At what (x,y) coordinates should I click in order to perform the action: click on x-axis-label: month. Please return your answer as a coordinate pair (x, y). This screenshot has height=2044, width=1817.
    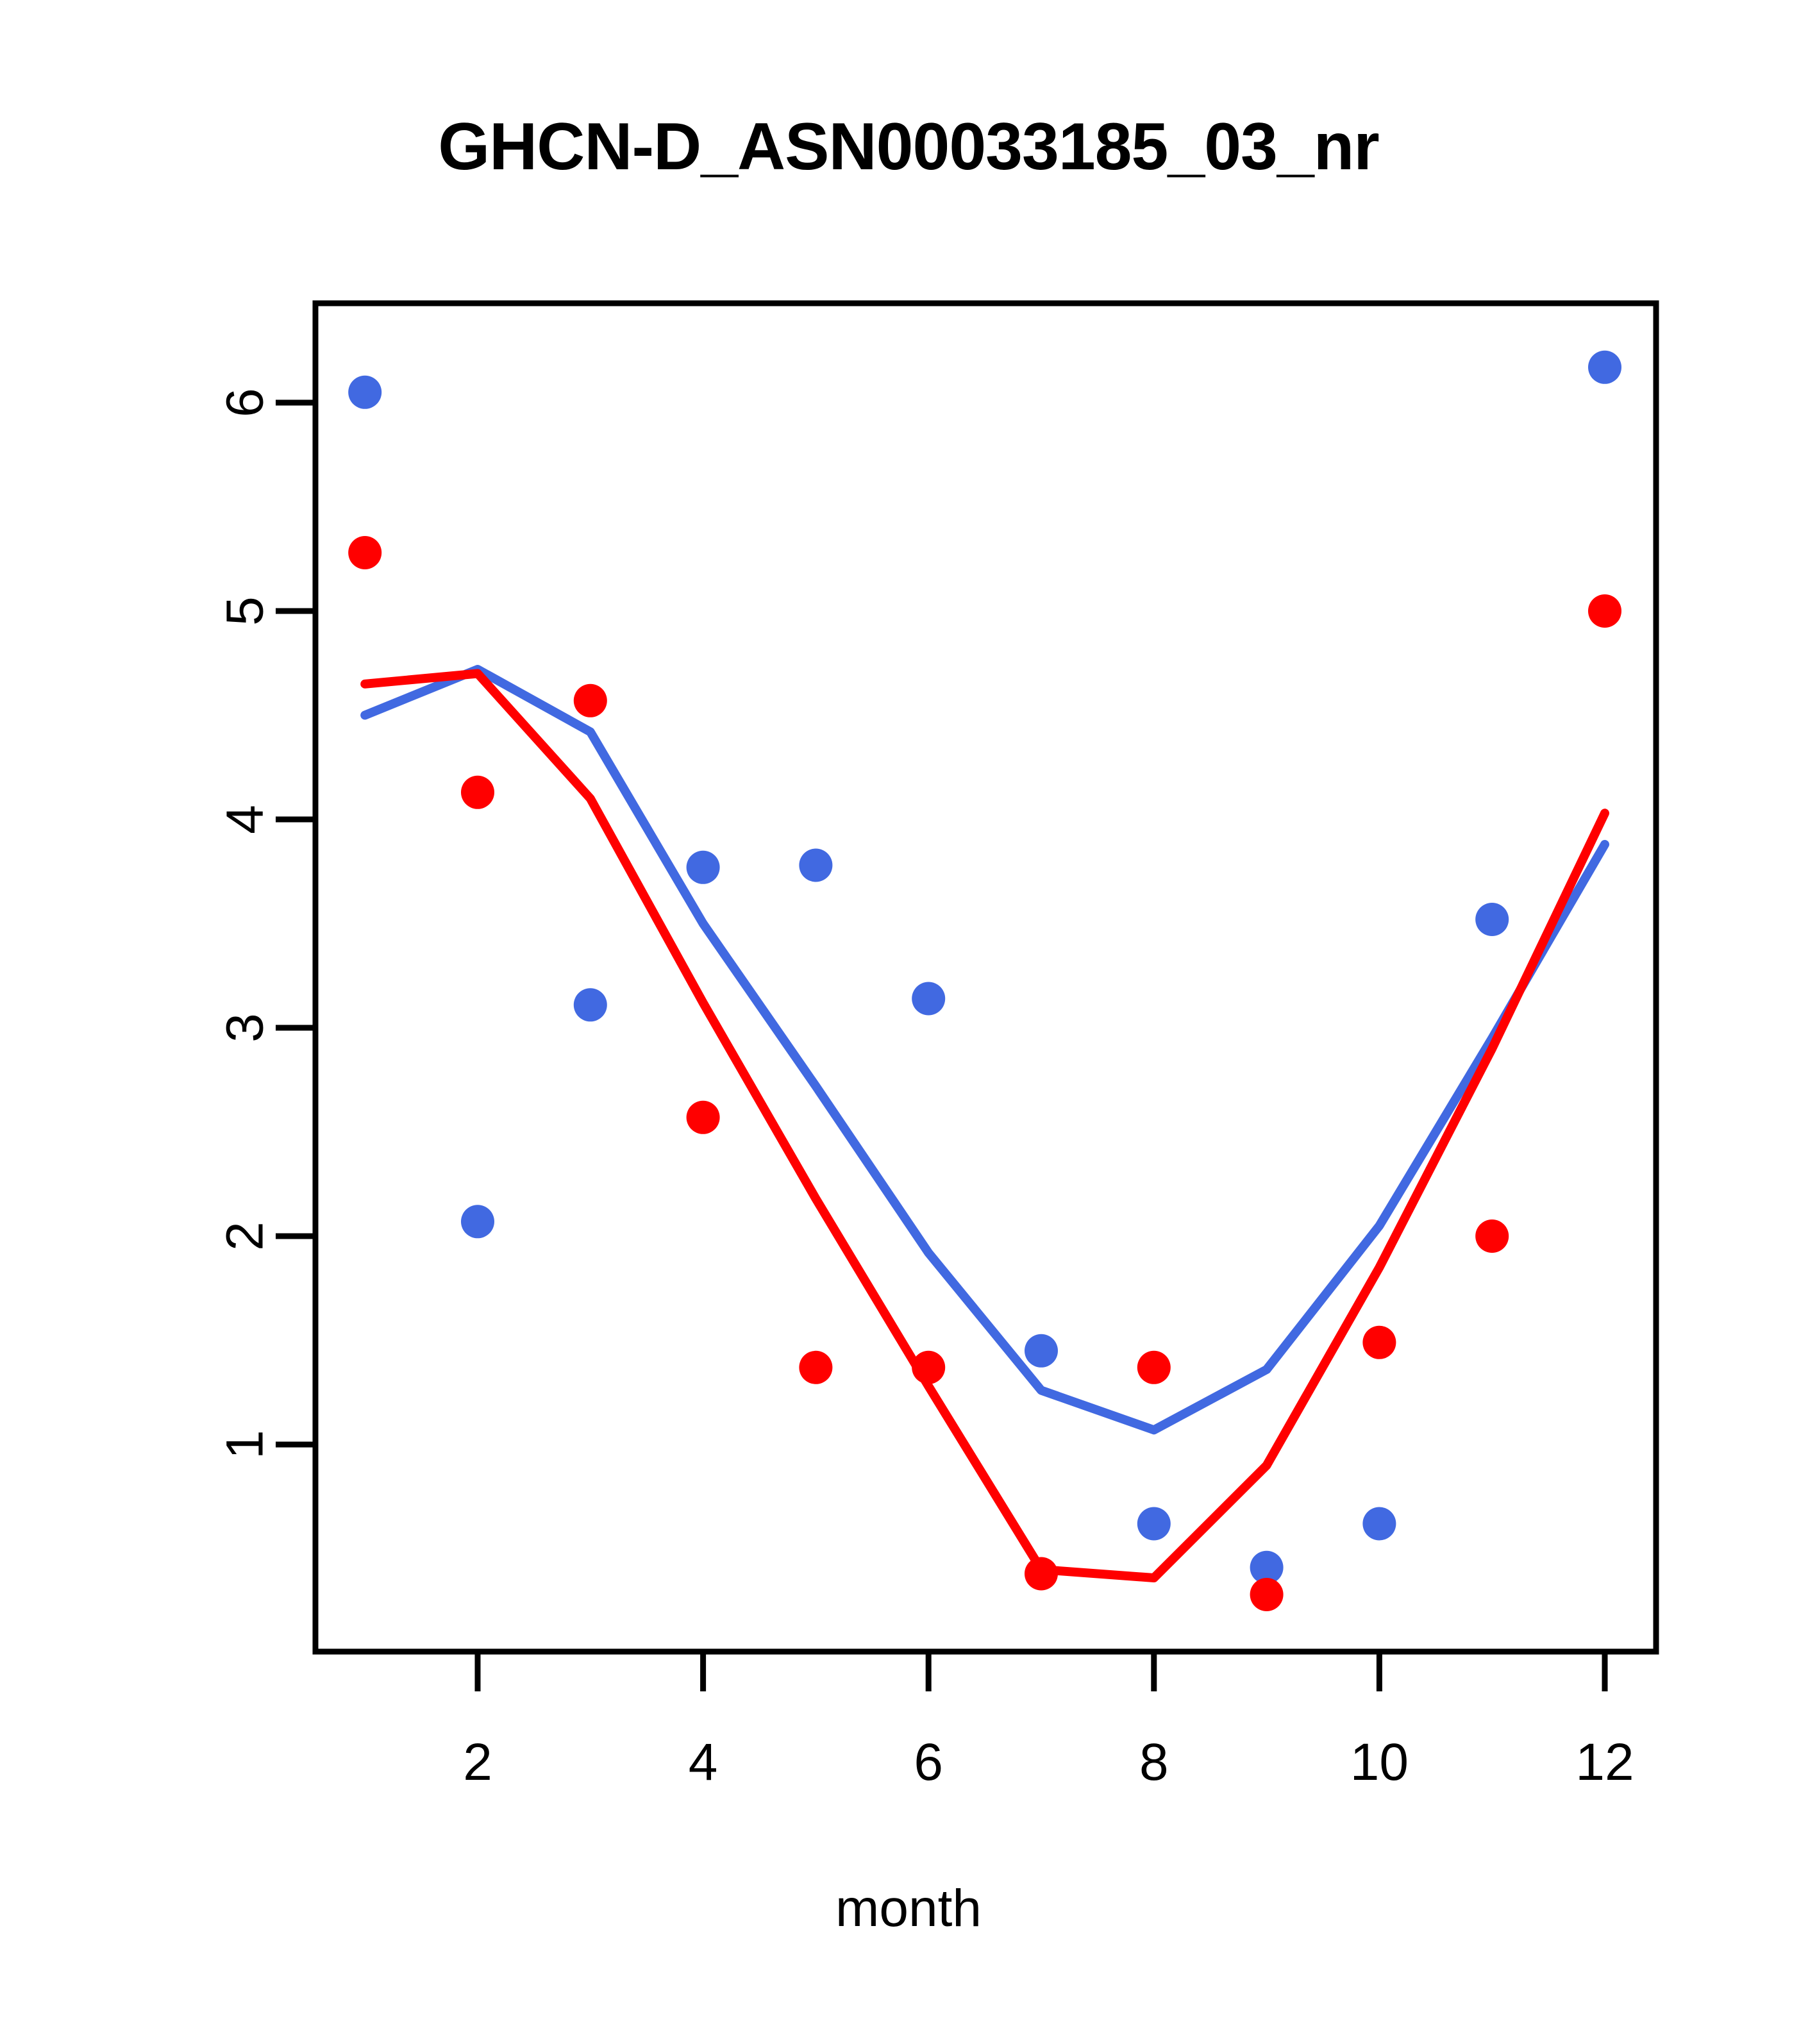
    Looking at the image, I should click on (908, 1909).